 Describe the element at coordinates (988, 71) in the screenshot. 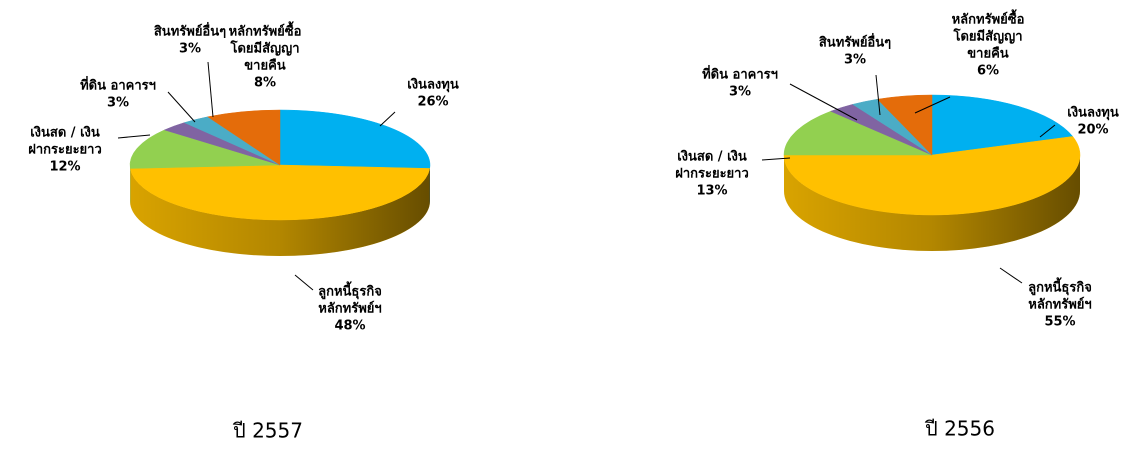

I see `value-label: 6%` at that location.